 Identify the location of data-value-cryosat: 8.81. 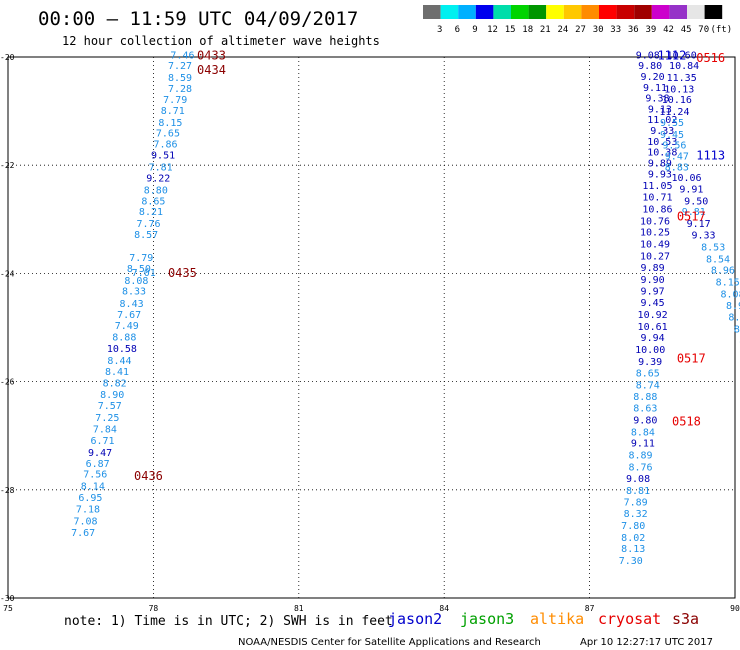
(638, 491).